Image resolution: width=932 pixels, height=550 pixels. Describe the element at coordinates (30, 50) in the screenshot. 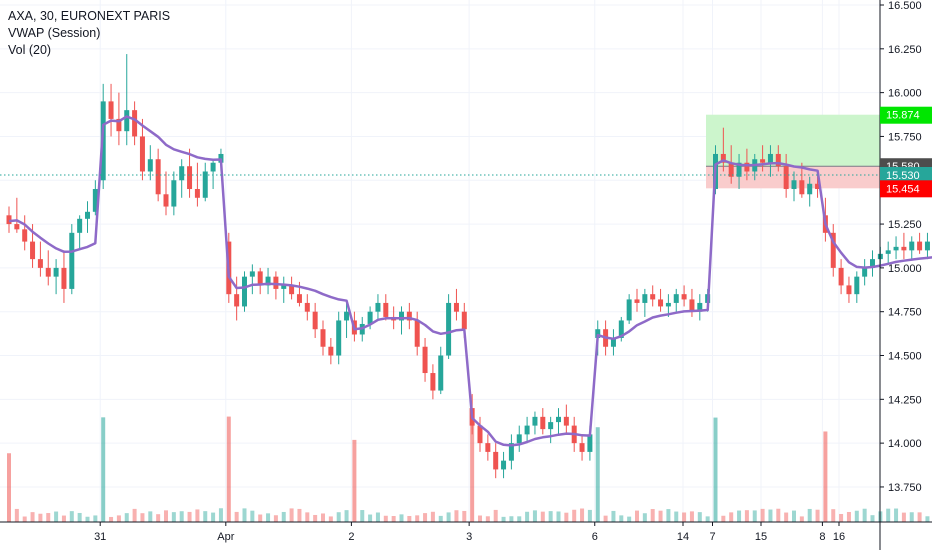

I see `legend-volume: Vol (20)` at that location.